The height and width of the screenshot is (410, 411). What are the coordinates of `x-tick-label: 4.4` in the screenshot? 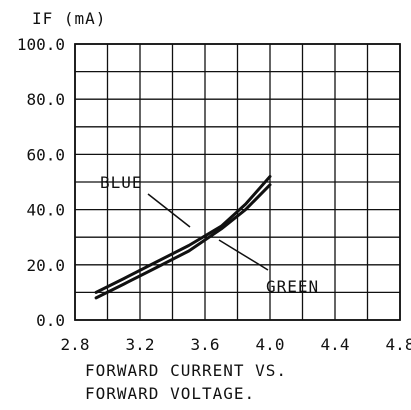 It's located at (335, 344).